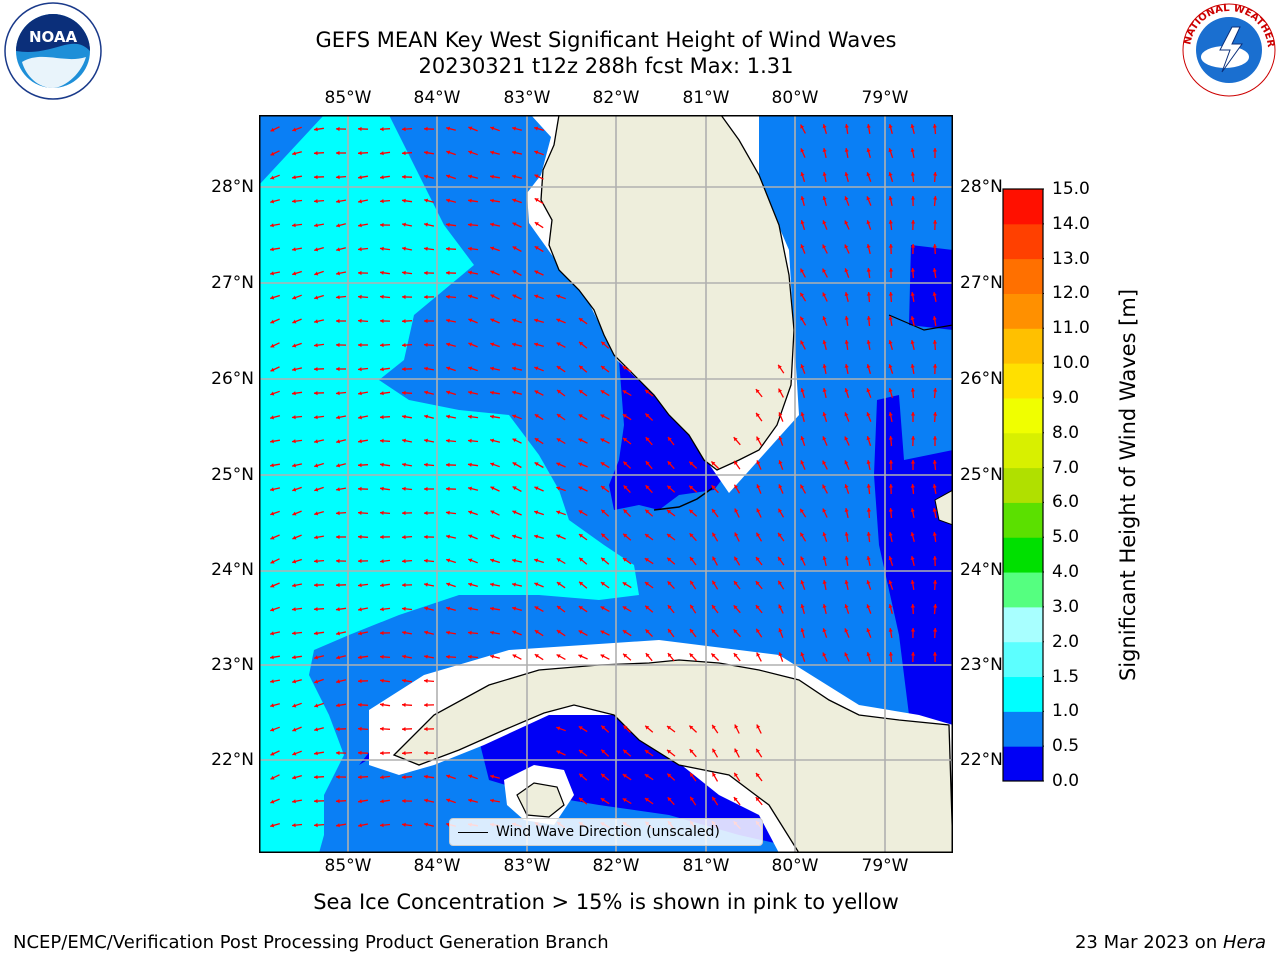  What do you see at coordinates (981, 475) in the screenshot?
I see `lat-tick-right: 25°N` at bounding box center [981, 475].